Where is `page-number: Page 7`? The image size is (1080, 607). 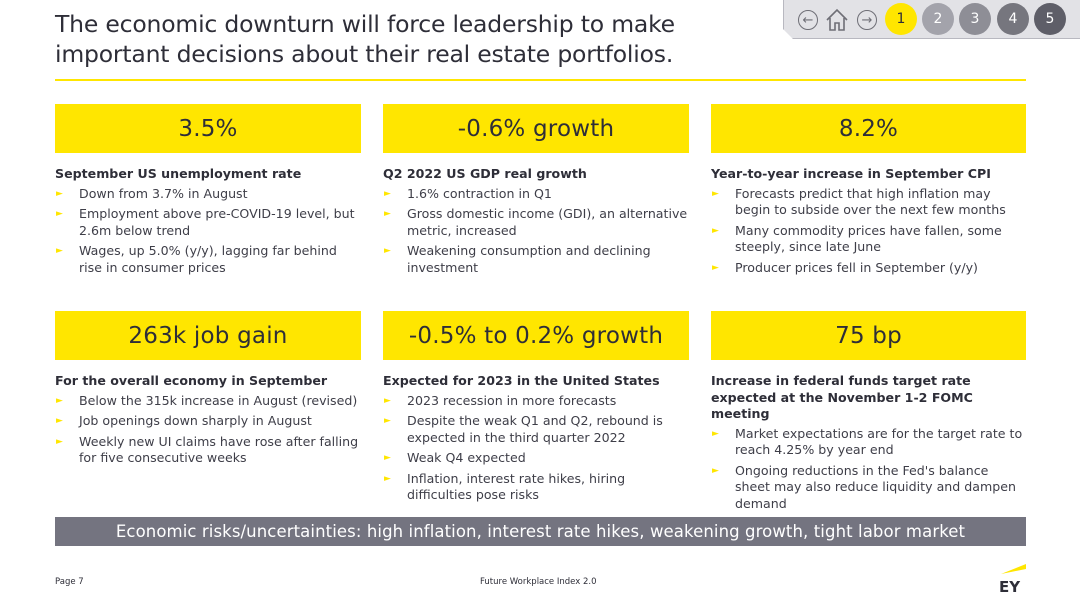 page-number: Page 7 is located at coordinates (69, 582).